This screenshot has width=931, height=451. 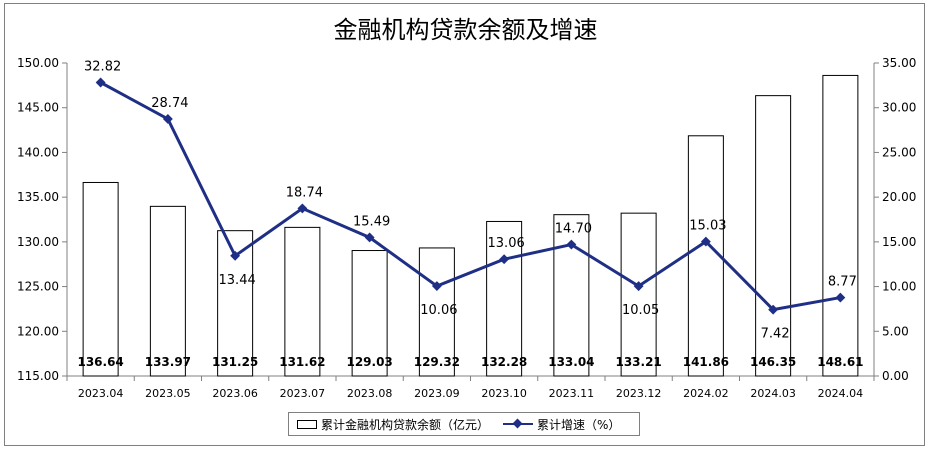 I want to click on y-right-tick-label: 0.00, so click(x=895, y=376).